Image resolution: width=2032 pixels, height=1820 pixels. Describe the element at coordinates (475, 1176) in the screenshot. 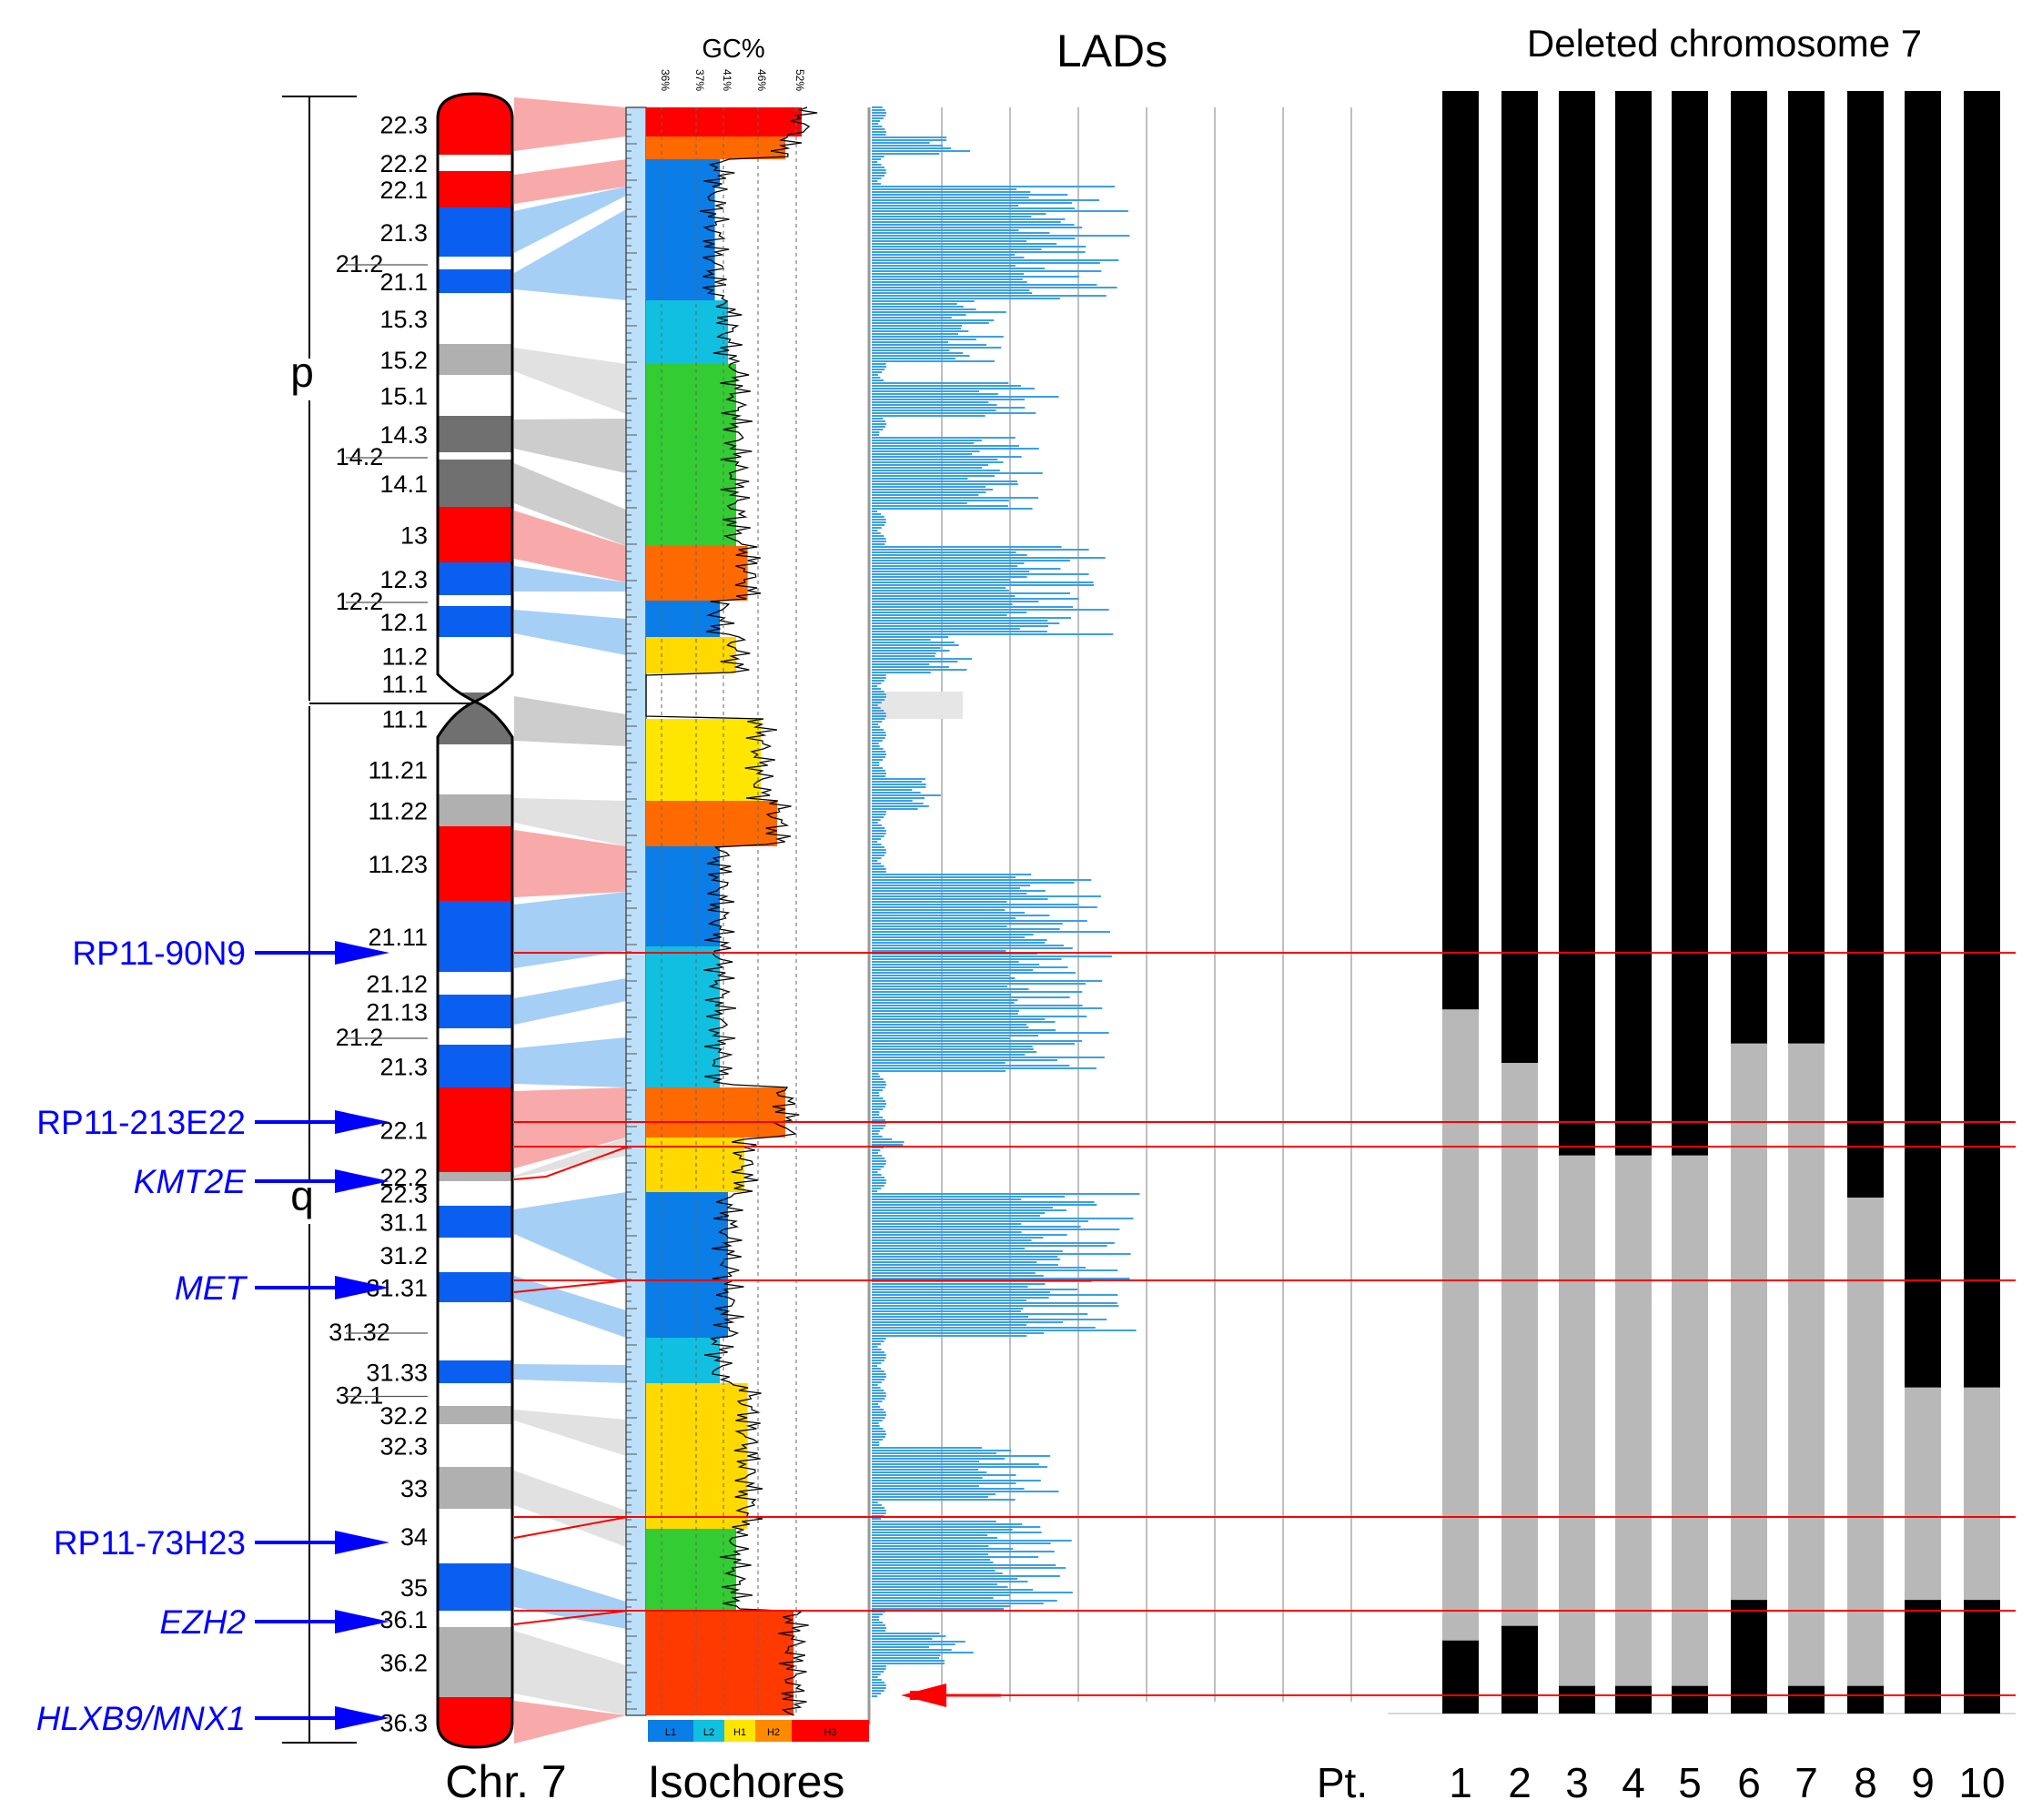

I see `band-22.2` at that location.